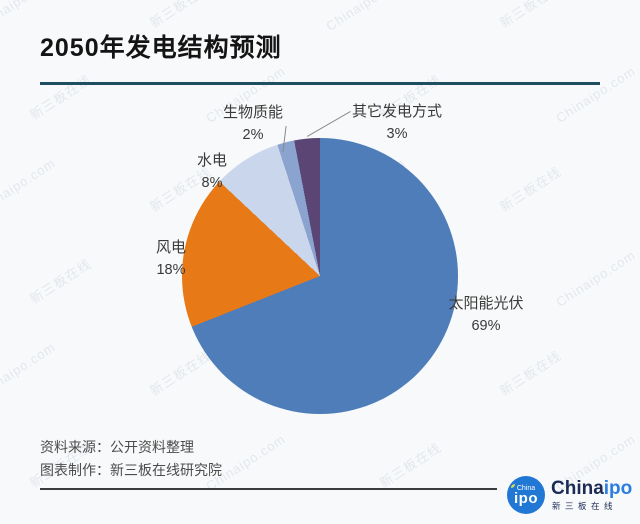 The height and width of the screenshot is (524, 640). Describe the element at coordinates (486, 315) in the screenshot. I see `slice-label-solar: 太阳能光伏 69%` at that location.